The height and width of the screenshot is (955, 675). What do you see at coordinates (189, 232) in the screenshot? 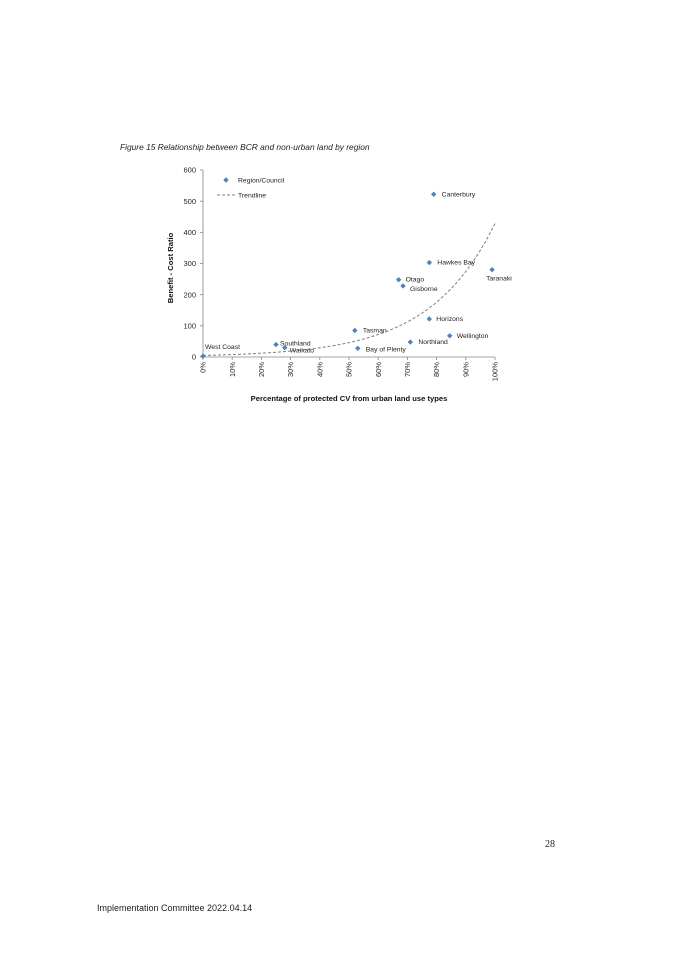
I see `y-tick-label: 400` at bounding box center [189, 232].